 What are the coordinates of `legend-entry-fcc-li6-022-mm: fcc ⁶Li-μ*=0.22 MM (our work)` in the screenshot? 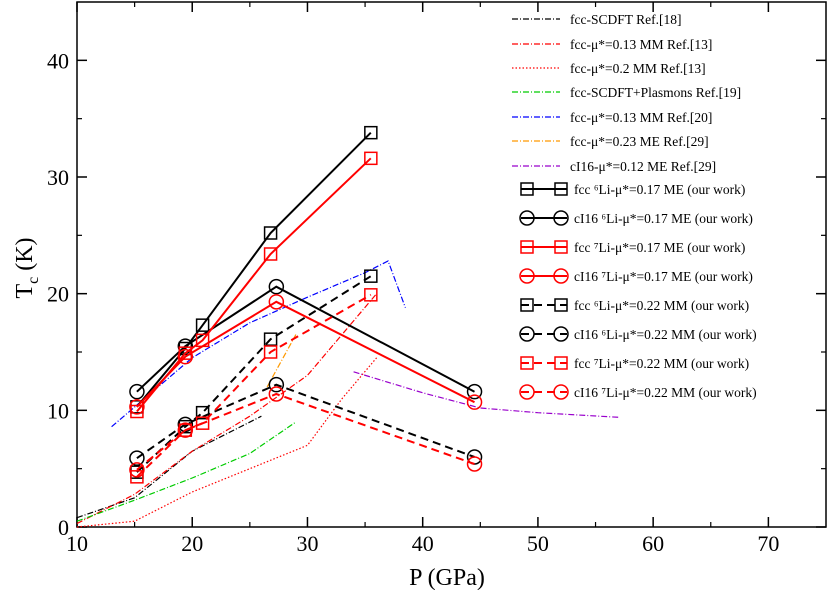 It's located at (634, 305).